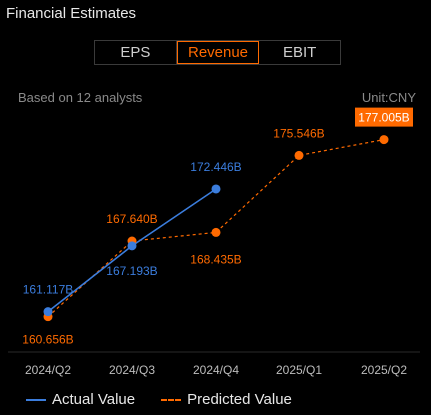  I want to click on legend-predicted: Predicted Value, so click(226, 399).